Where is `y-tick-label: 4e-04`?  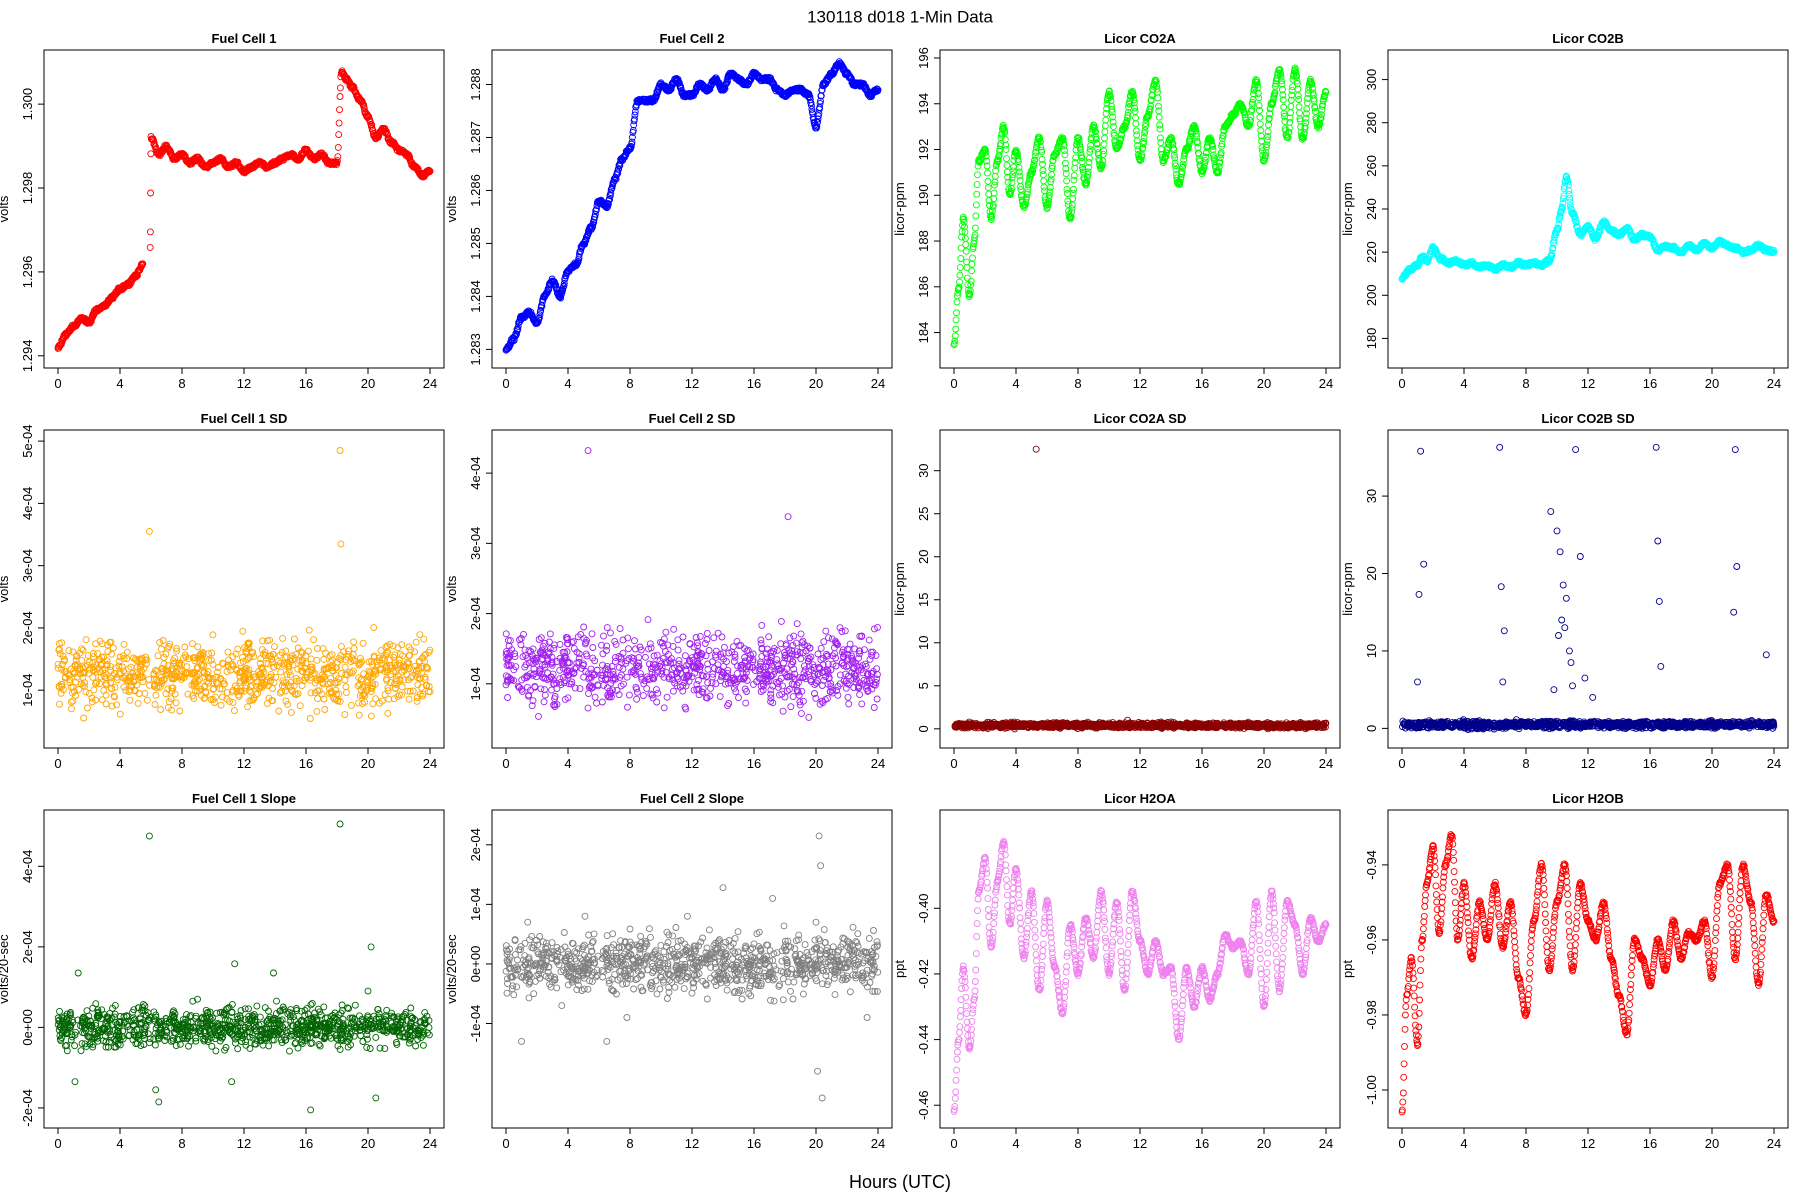 y-tick-label: 4e-04 is located at coordinates (475, 472).